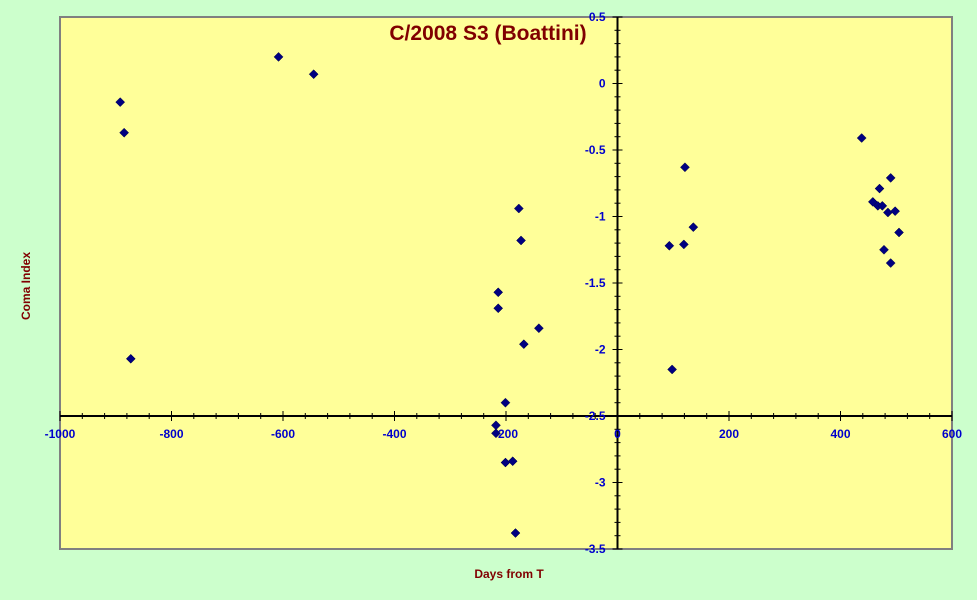  What do you see at coordinates (171, 434) in the screenshot?
I see `x-tick-label: -800` at bounding box center [171, 434].